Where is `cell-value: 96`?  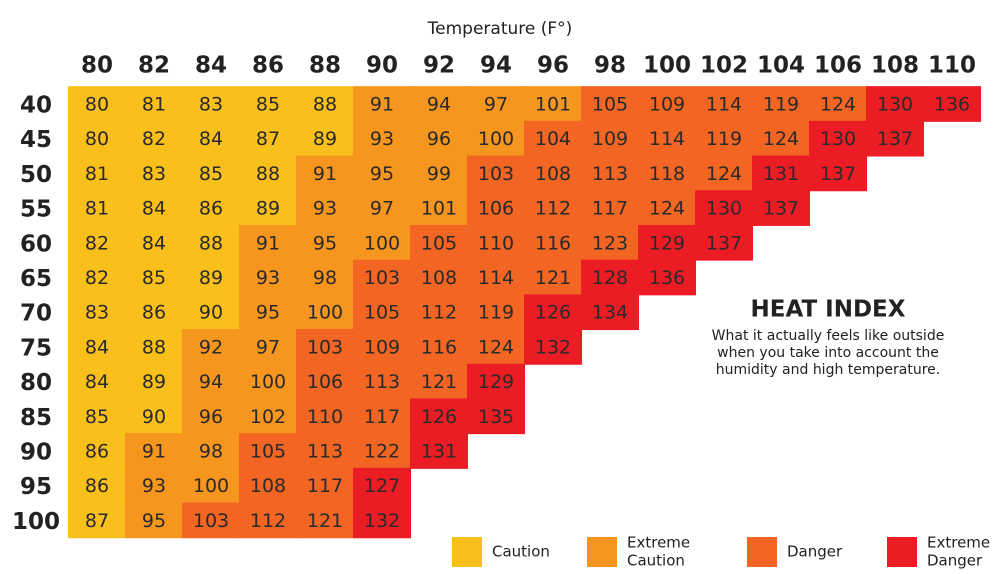
cell-value: 96 is located at coordinates (211, 417).